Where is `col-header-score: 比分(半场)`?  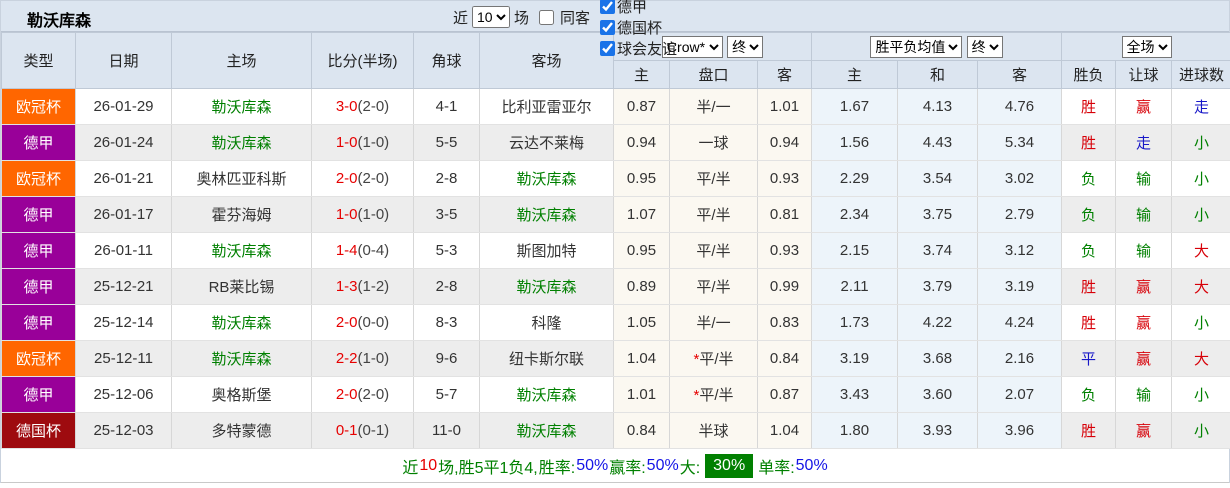 col-header-score: 比分(半场) is located at coordinates (362, 60).